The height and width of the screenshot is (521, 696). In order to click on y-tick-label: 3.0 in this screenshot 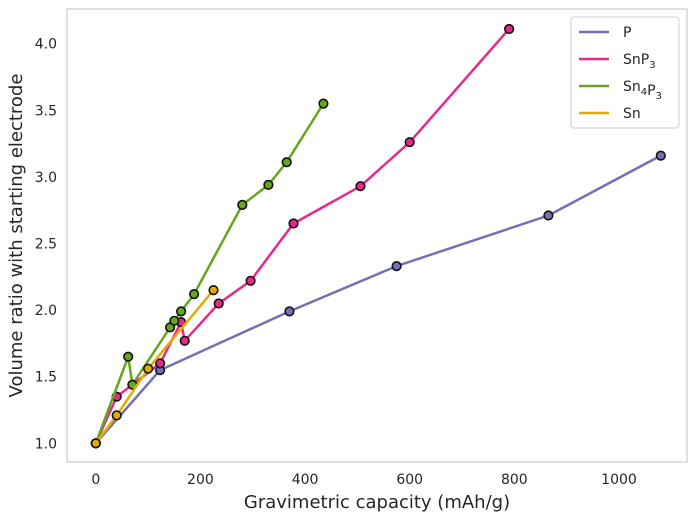, I will do `click(46, 178)`.